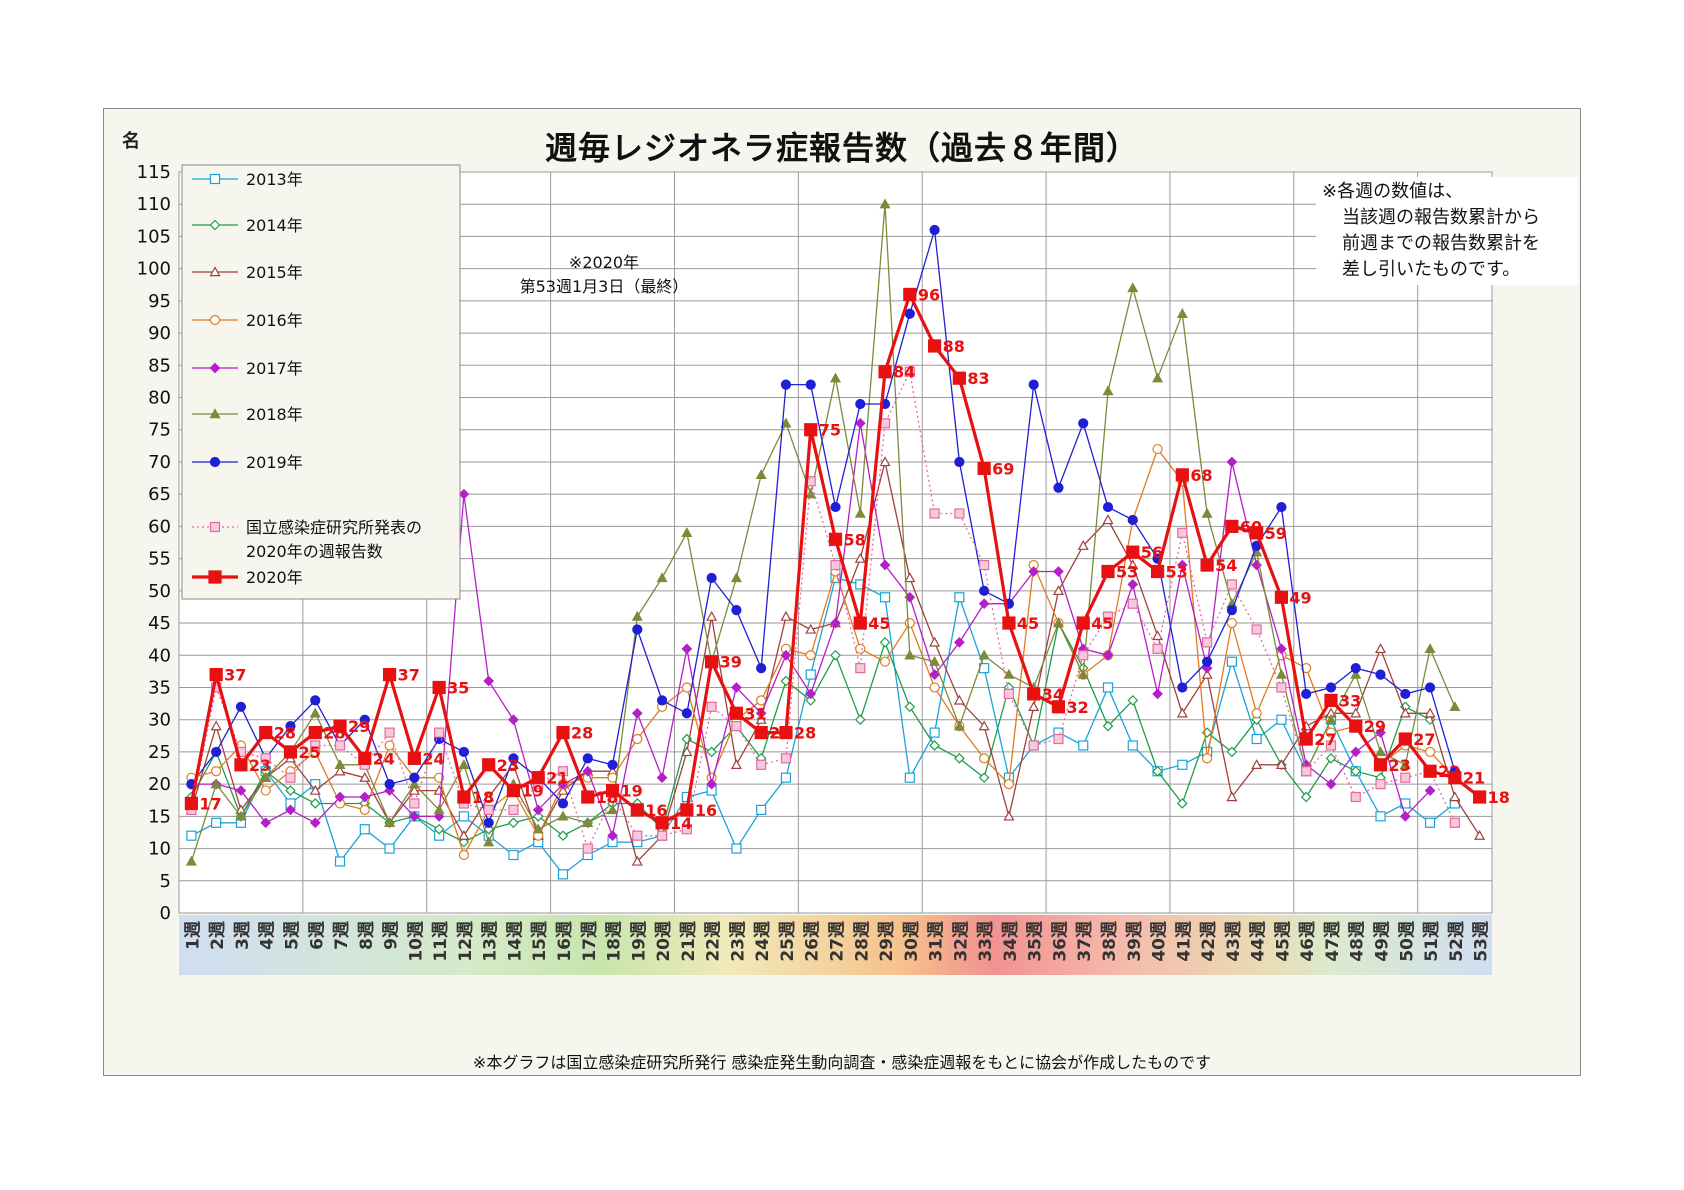 The width and height of the screenshot is (1684, 1190). I want to click on x-tick-label: 1週, so click(193, 935).